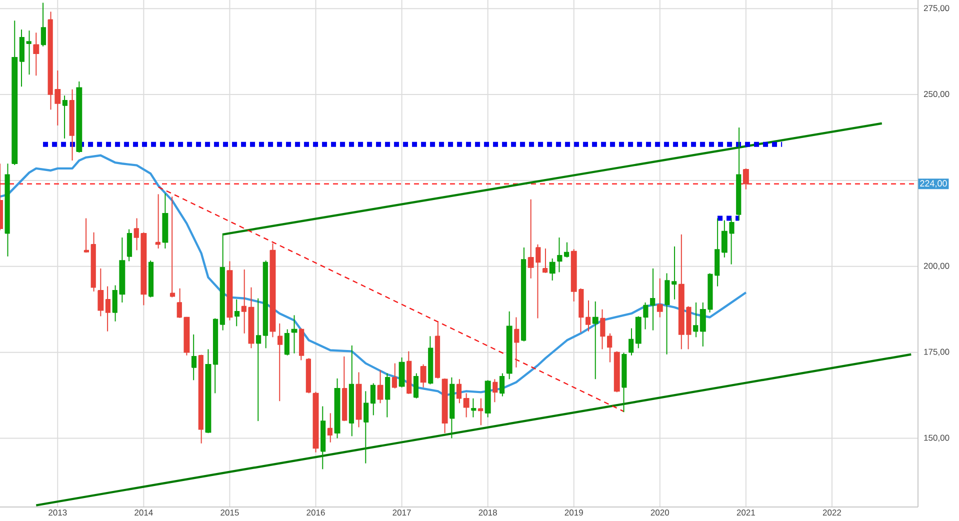 The width and height of the screenshot is (959, 521). What do you see at coordinates (937, 8) in the screenshot?
I see `y-tick-label: 275,00` at bounding box center [937, 8].